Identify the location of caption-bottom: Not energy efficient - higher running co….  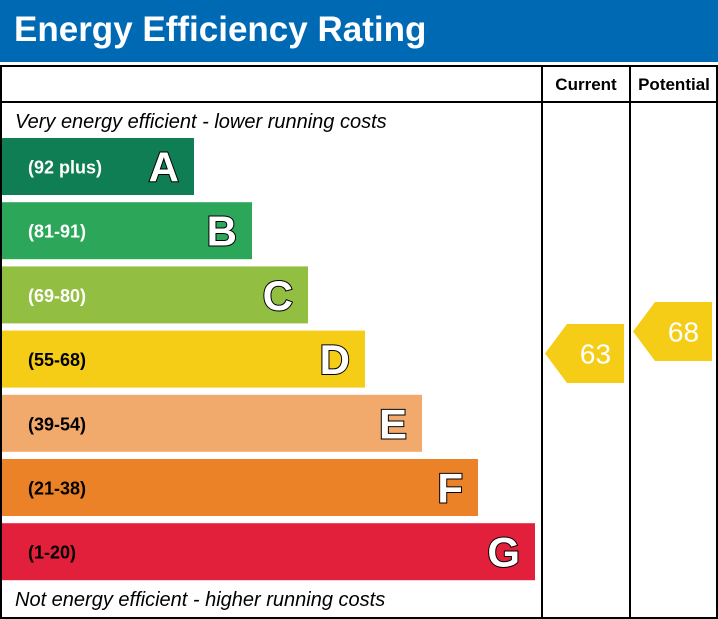
(200, 600).